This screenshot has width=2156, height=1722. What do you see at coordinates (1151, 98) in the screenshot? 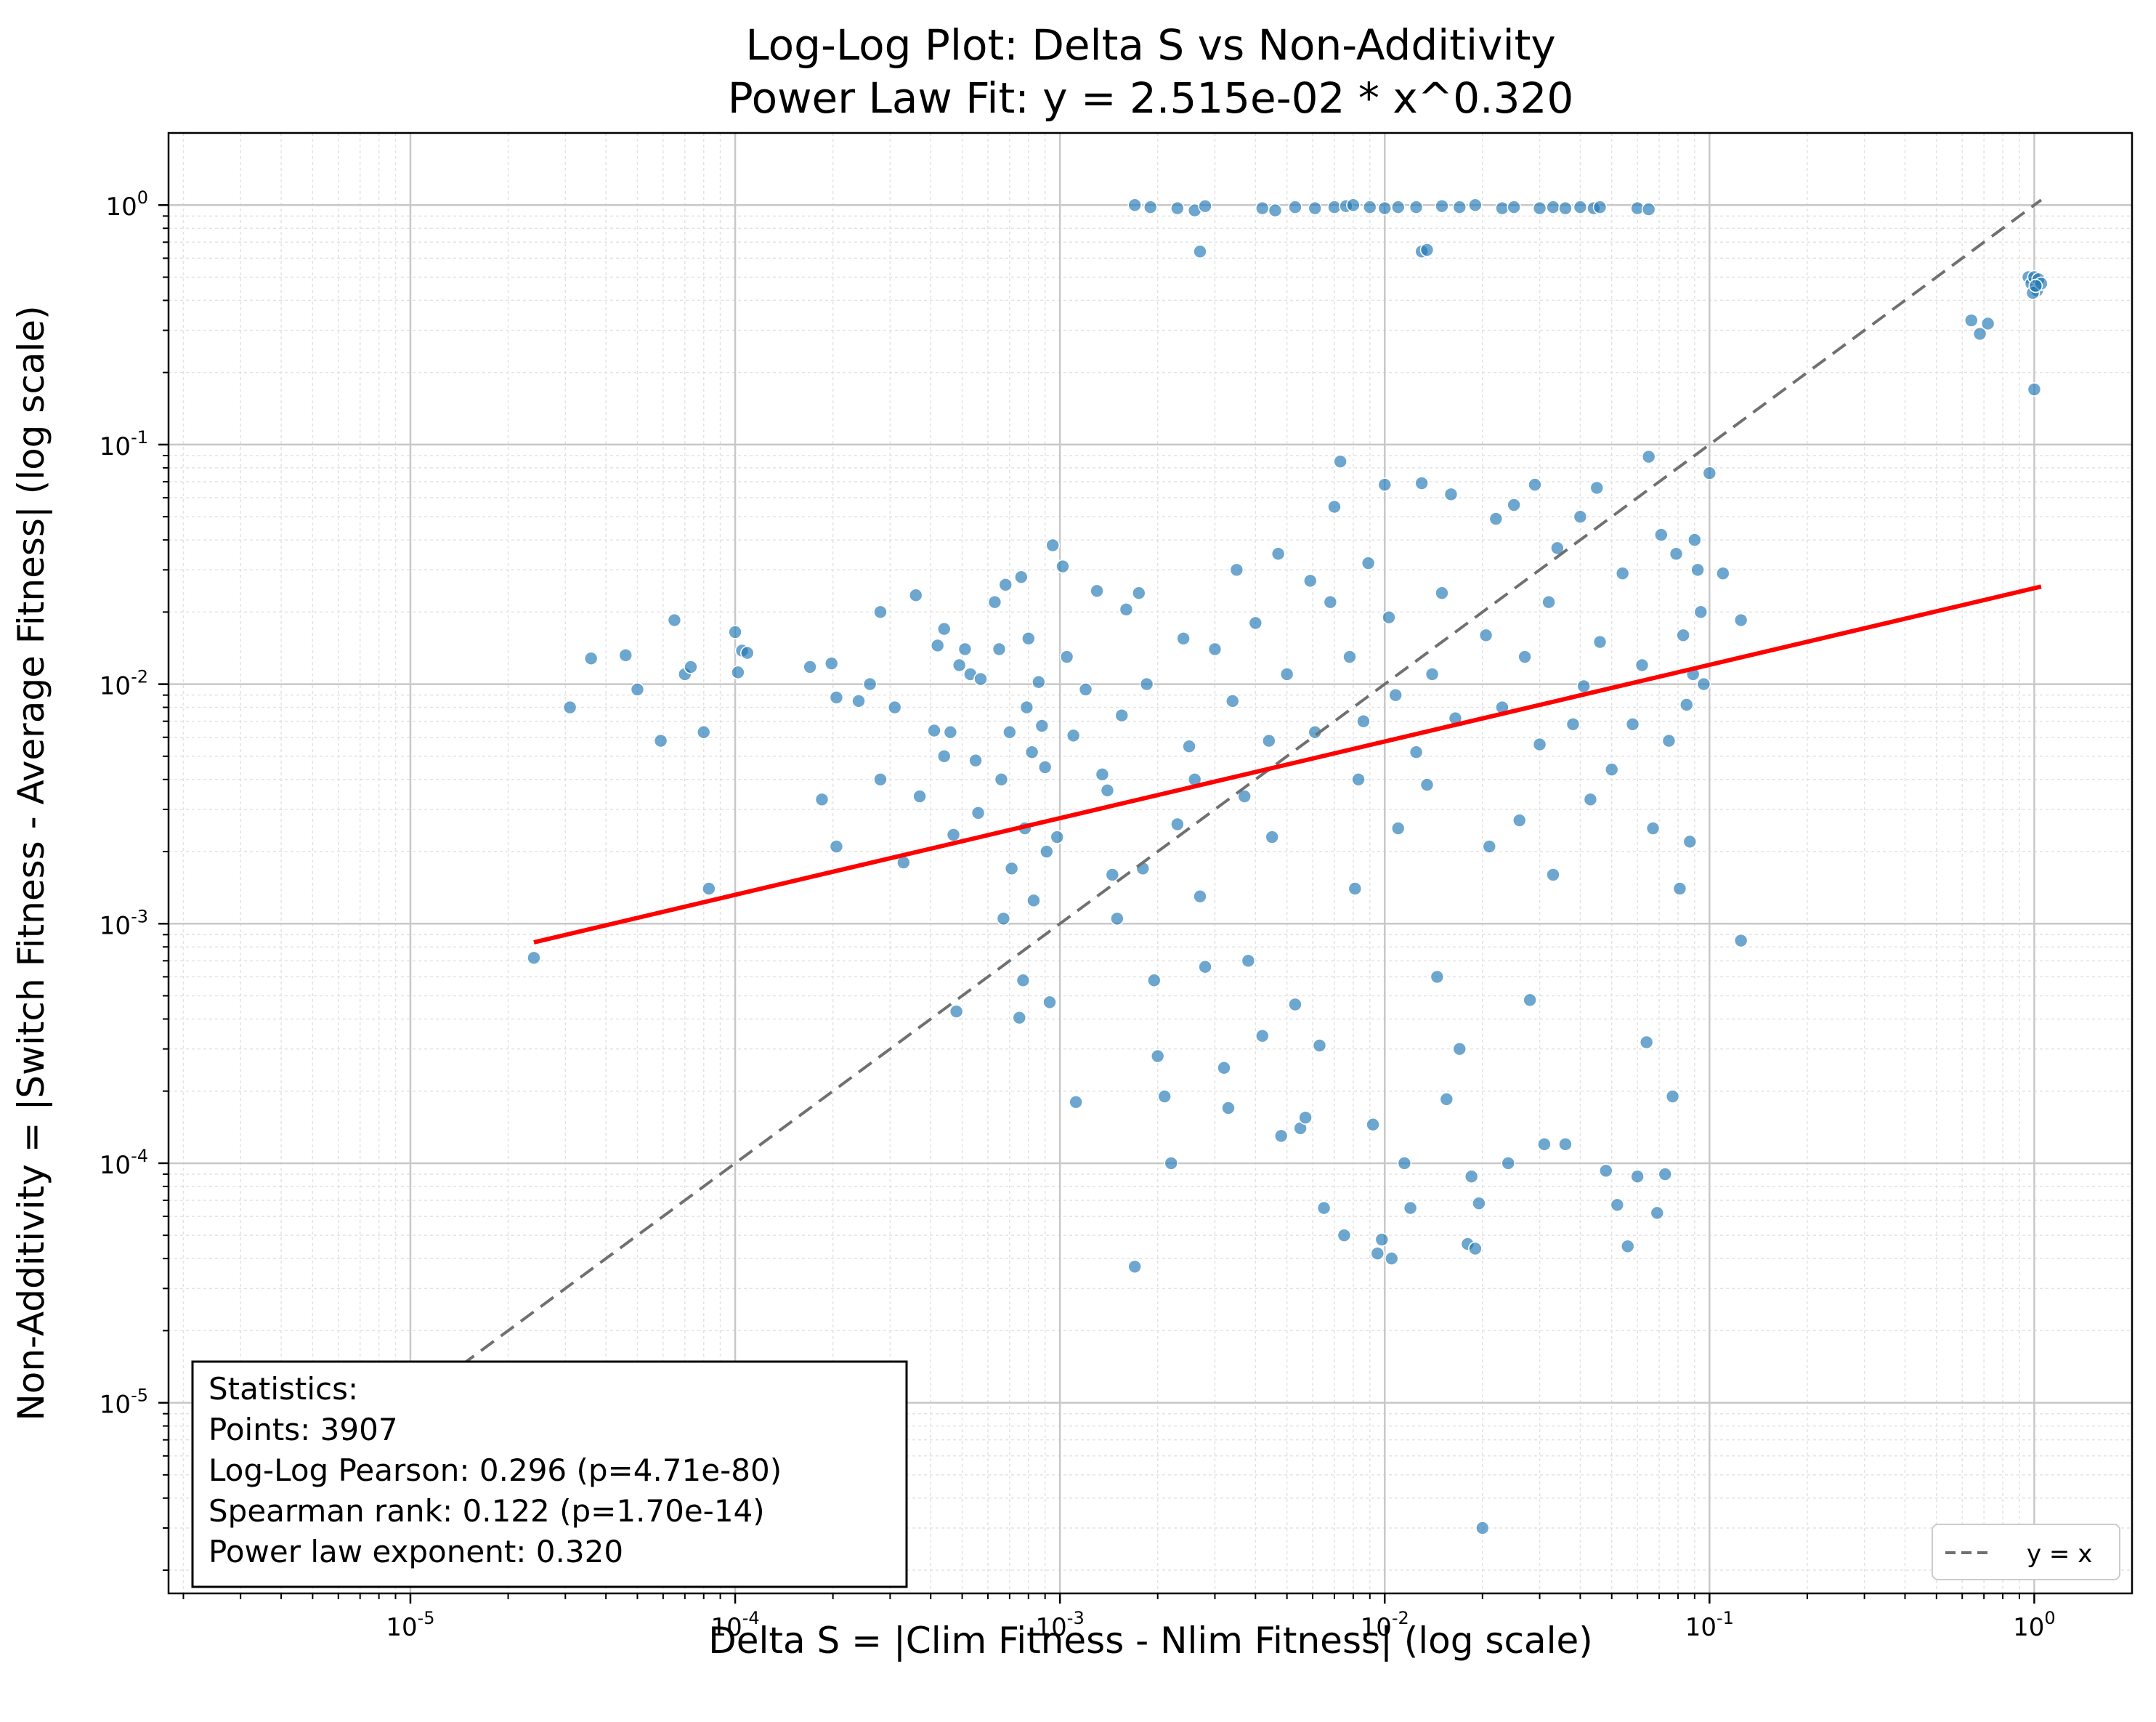
I see `chart-title-line2: Power Law Fit: y = 2.515e-02 * x^0.320` at bounding box center [1151, 98].